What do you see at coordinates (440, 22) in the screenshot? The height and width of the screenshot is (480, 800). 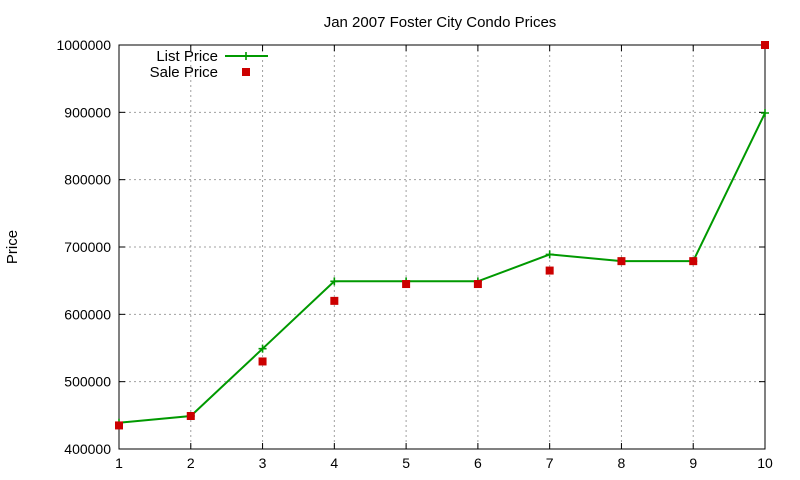 I see `chart-title: Jan 2007 Foster City Condo Prices` at bounding box center [440, 22].